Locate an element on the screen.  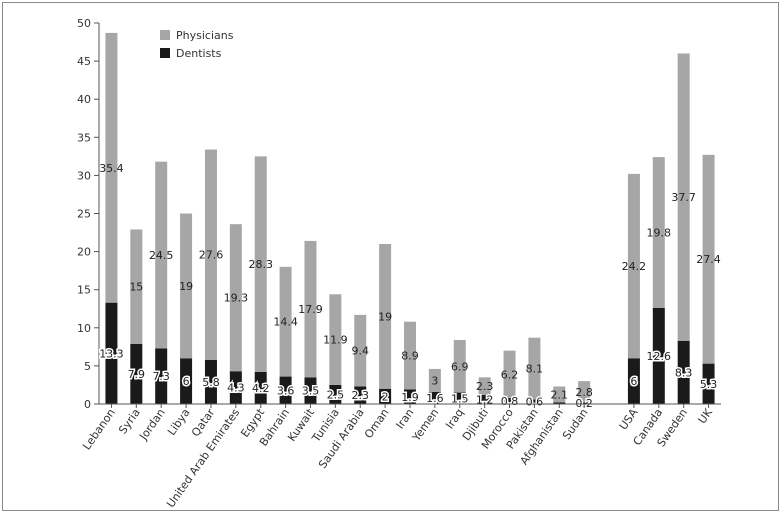
data-label-dentists: 2.5 is located at coordinates (336, 394).